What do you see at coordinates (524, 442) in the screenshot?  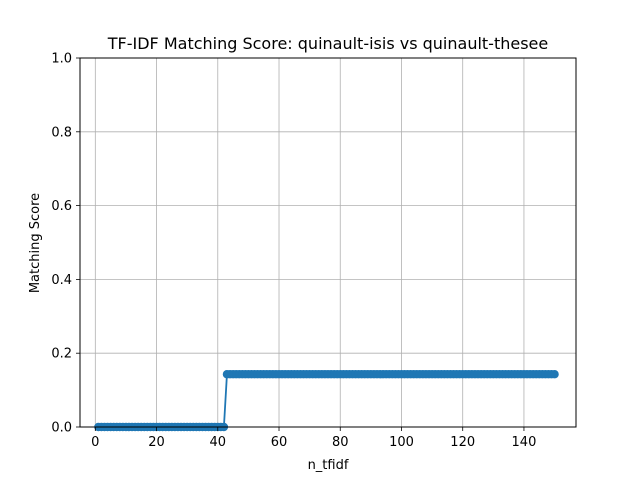 I see `x-tick-label: 140` at bounding box center [524, 442].